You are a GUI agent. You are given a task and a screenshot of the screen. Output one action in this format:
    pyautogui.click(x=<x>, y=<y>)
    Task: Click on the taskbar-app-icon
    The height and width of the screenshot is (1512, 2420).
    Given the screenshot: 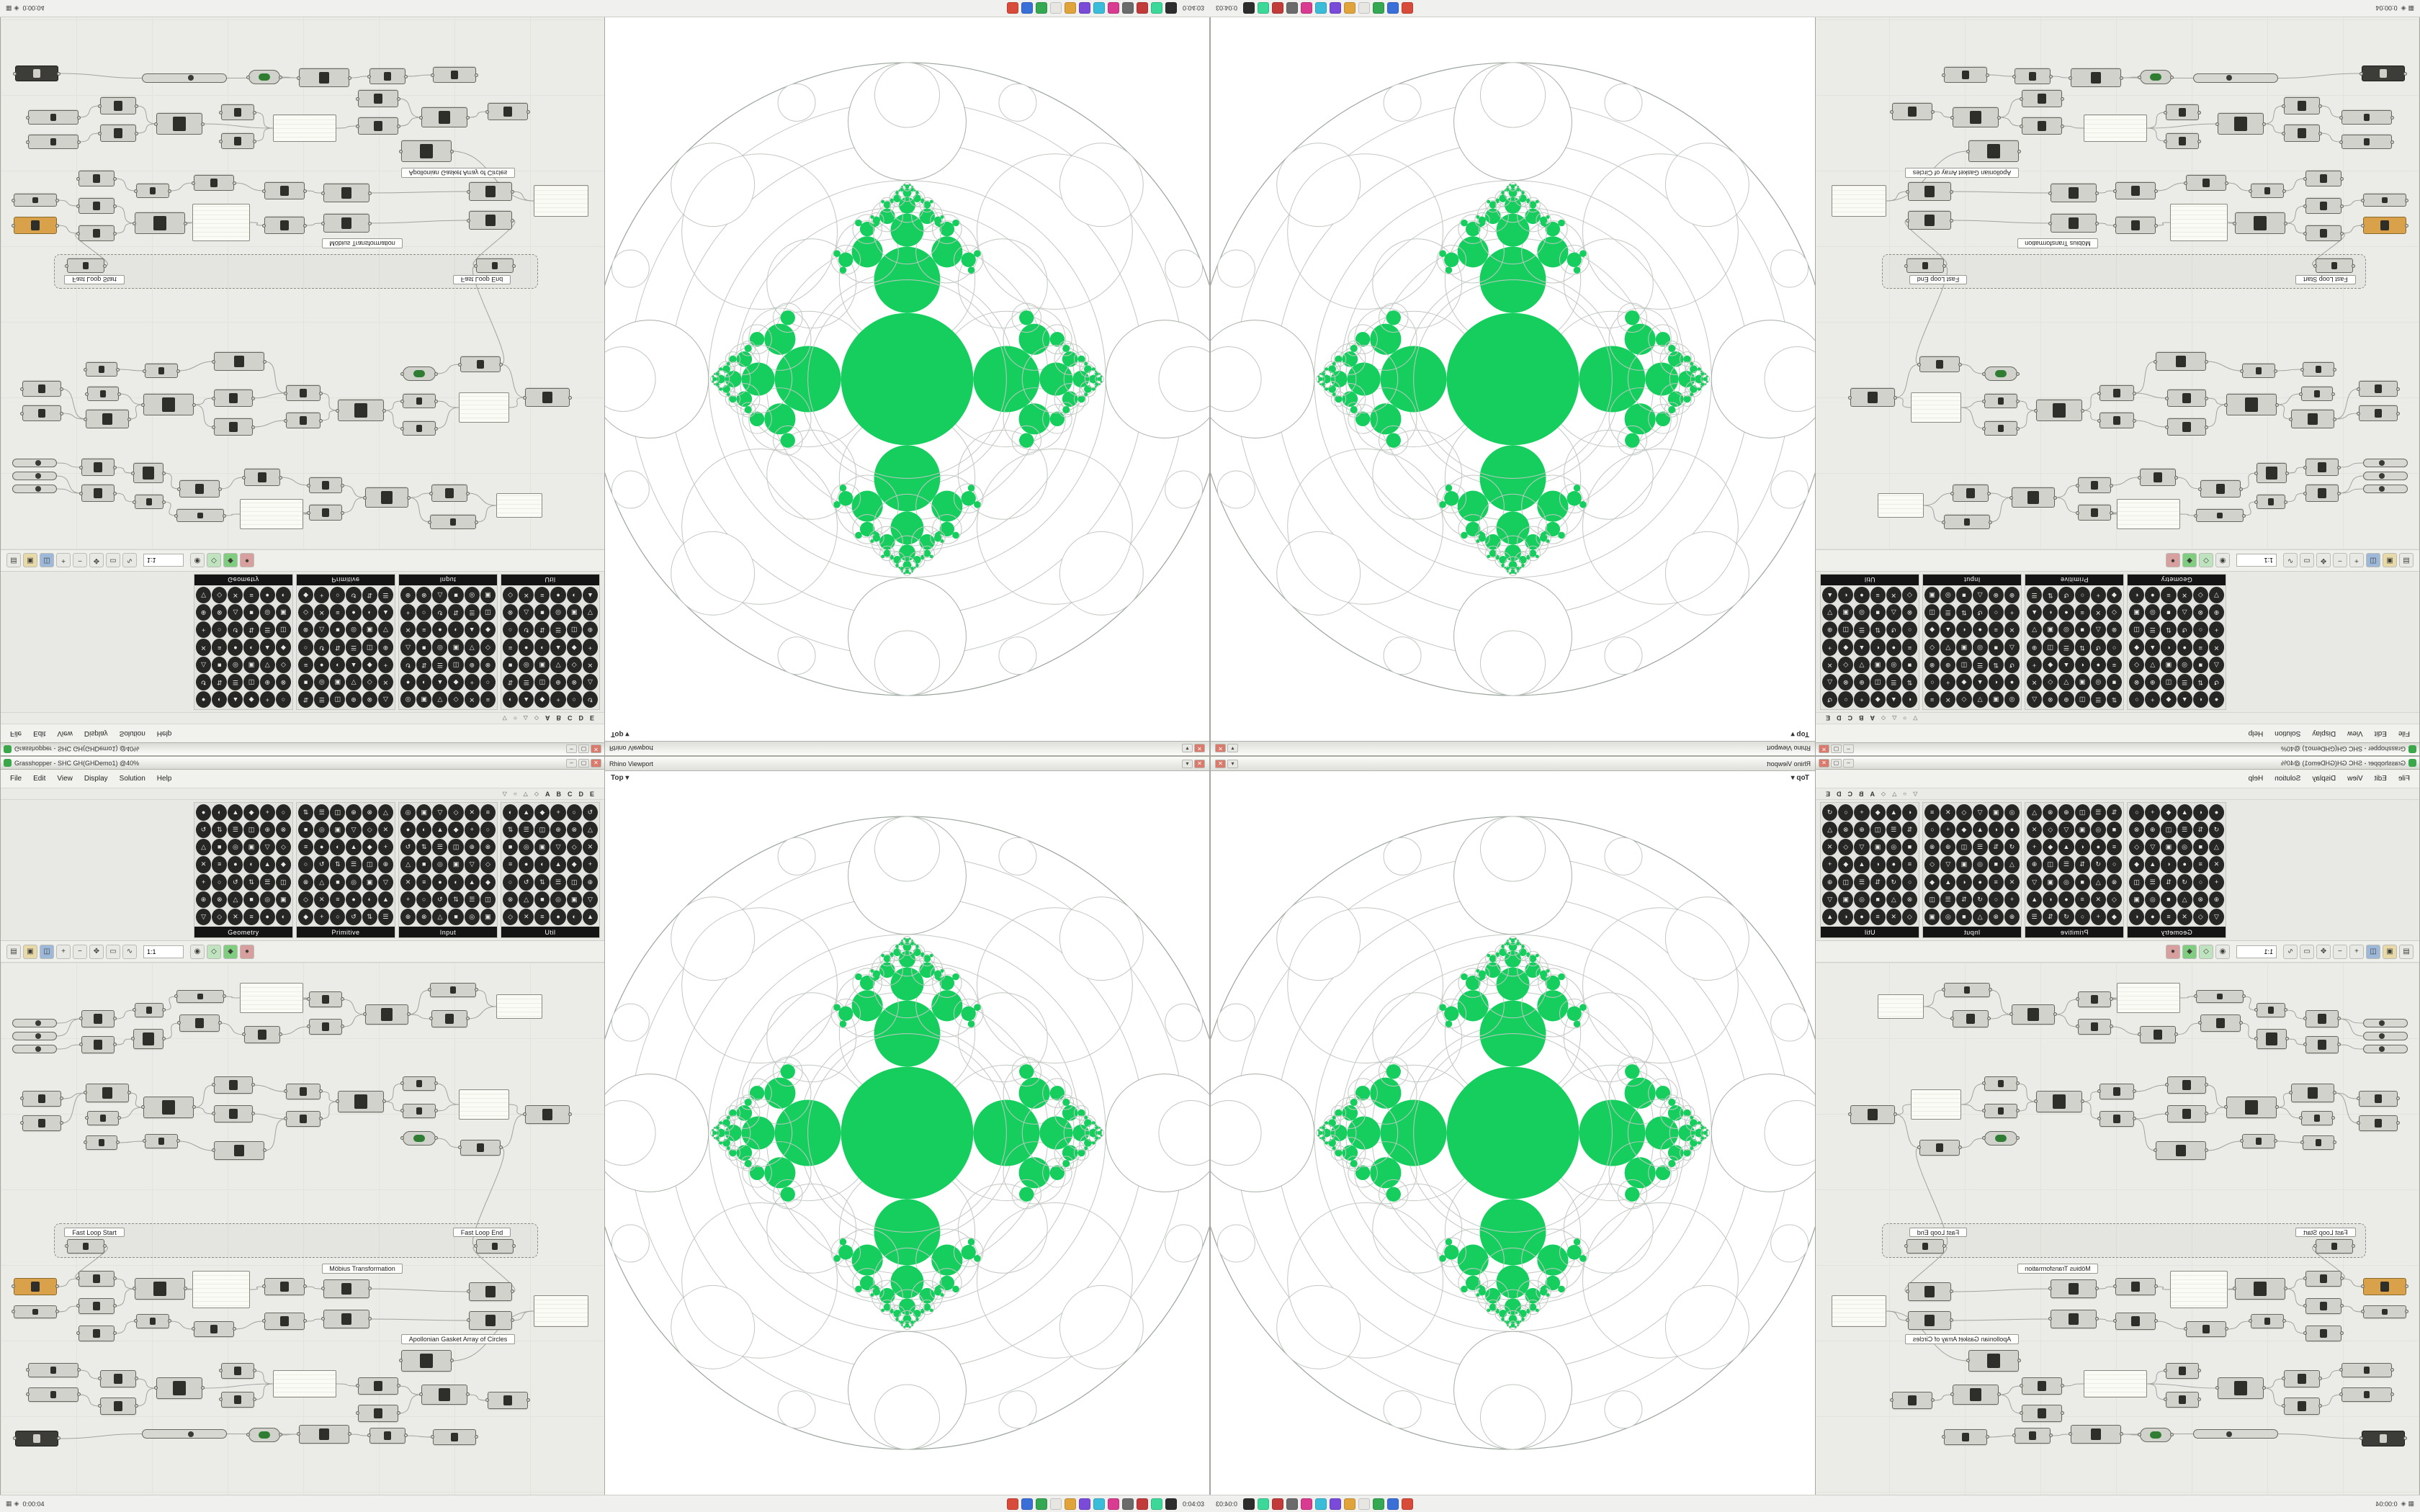 What is the action you would take?
    pyautogui.click(x=1012, y=1504)
    